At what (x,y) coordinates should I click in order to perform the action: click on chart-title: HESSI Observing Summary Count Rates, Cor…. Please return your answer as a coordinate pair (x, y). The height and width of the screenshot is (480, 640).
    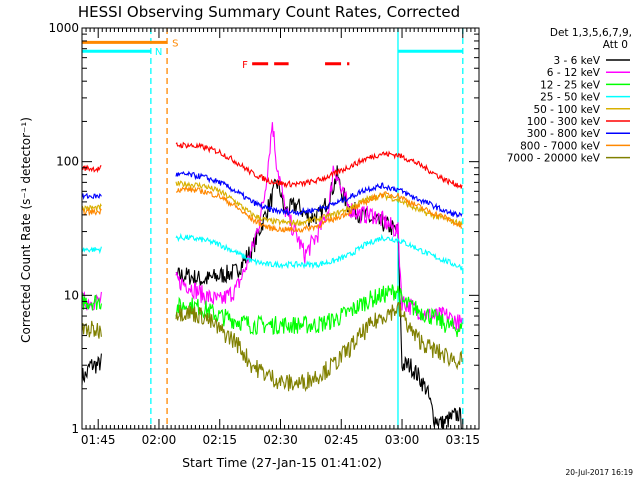
    Looking at the image, I should click on (269, 12).